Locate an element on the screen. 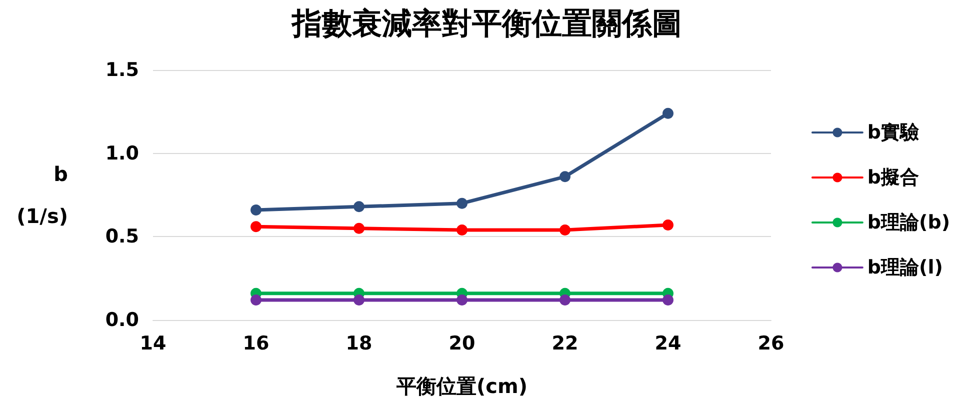  y-tick-label: 0.0 is located at coordinates (122, 320).